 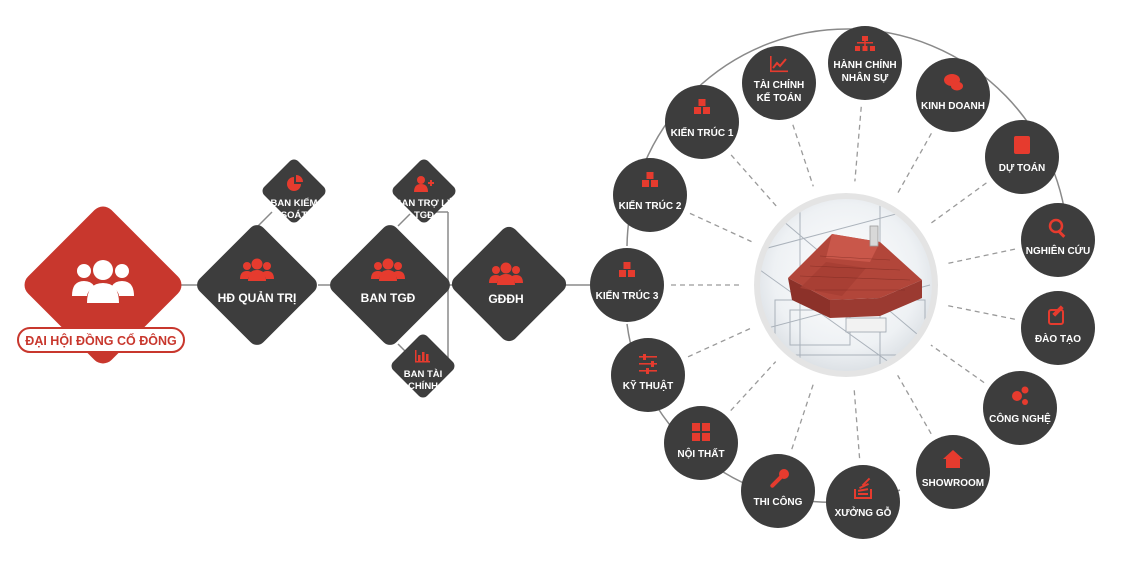 What do you see at coordinates (650, 205) in the screenshot?
I see `department-label: KIẾN TRÚC 2` at bounding box center [650, 205].